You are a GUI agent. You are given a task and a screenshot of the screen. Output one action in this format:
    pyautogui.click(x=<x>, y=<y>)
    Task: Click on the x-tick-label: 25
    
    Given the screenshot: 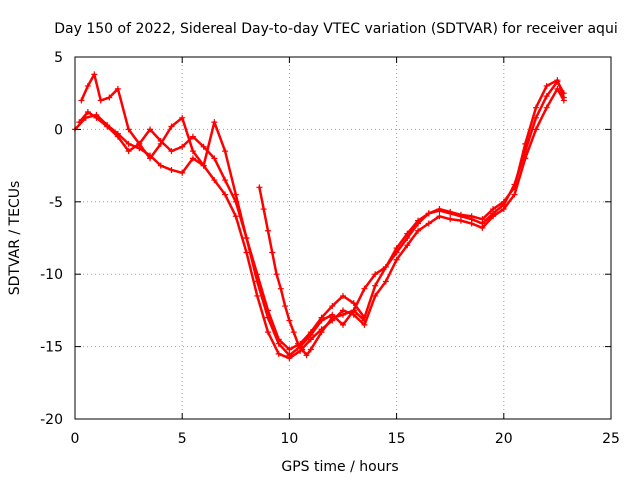 What is the action you would take?
    pyautogui.click(x=611, y=439)
    